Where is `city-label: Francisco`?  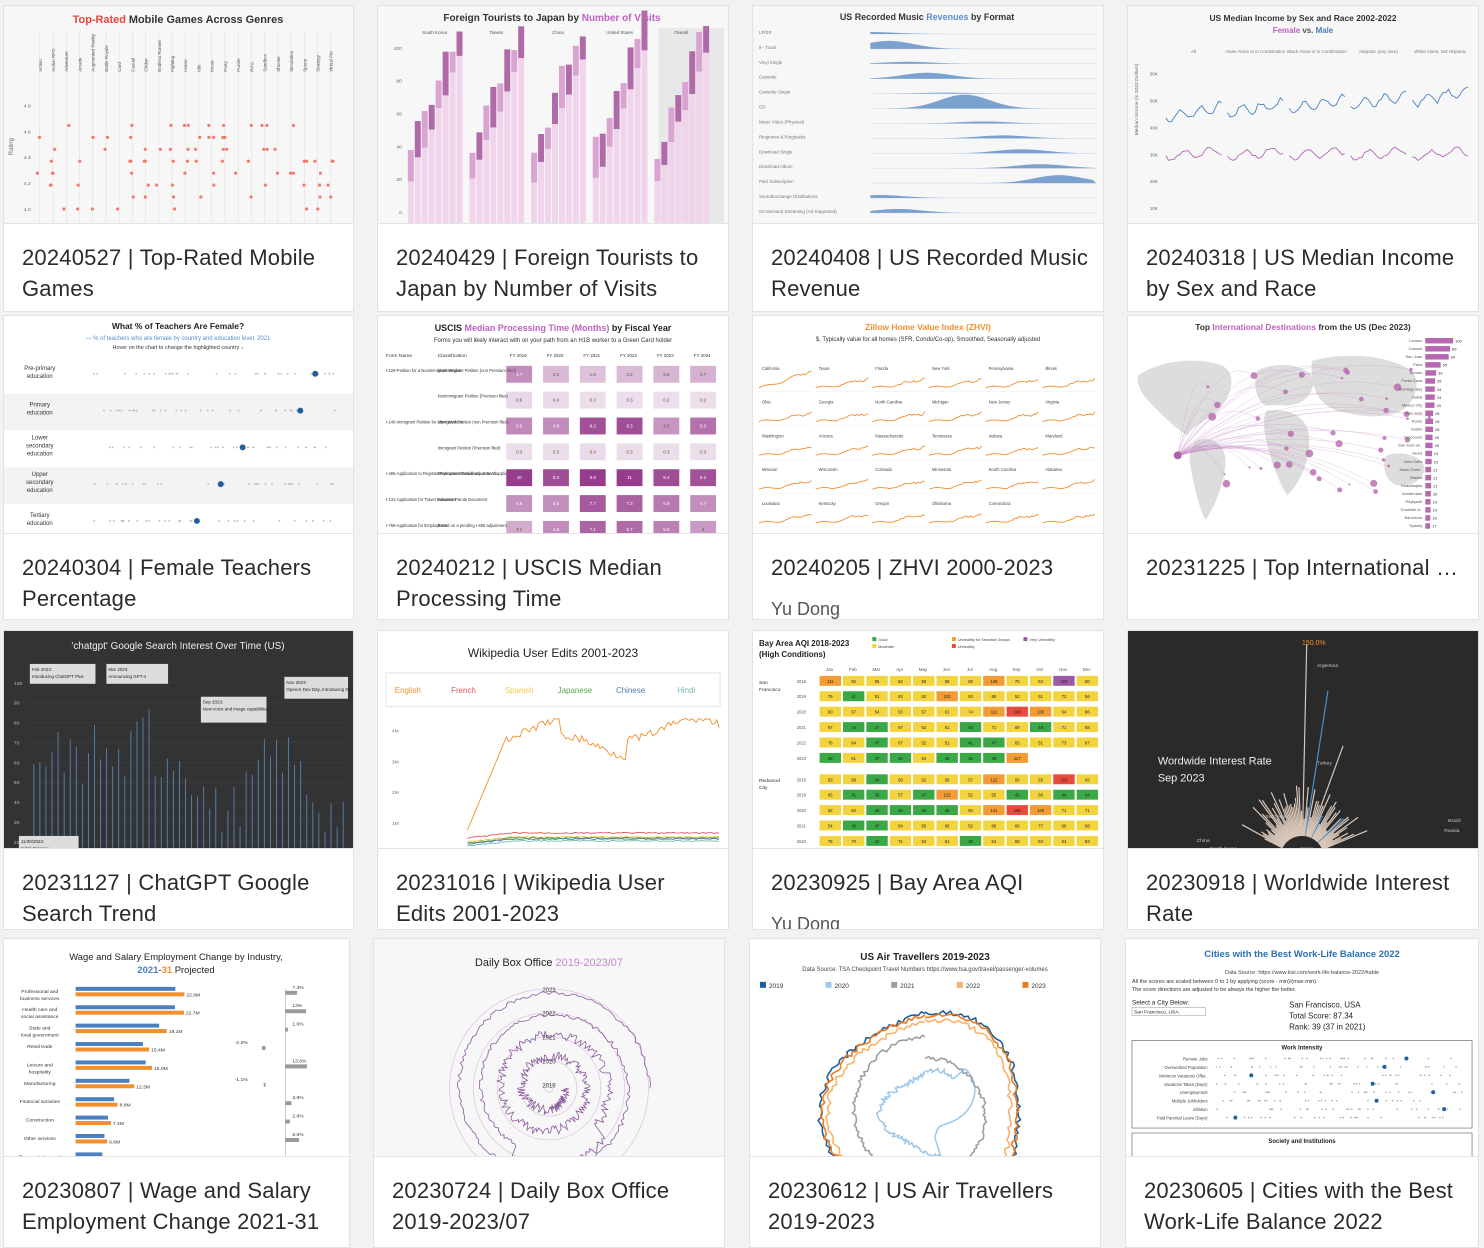
city-label: Francisco is located at coordinates (770, 690).